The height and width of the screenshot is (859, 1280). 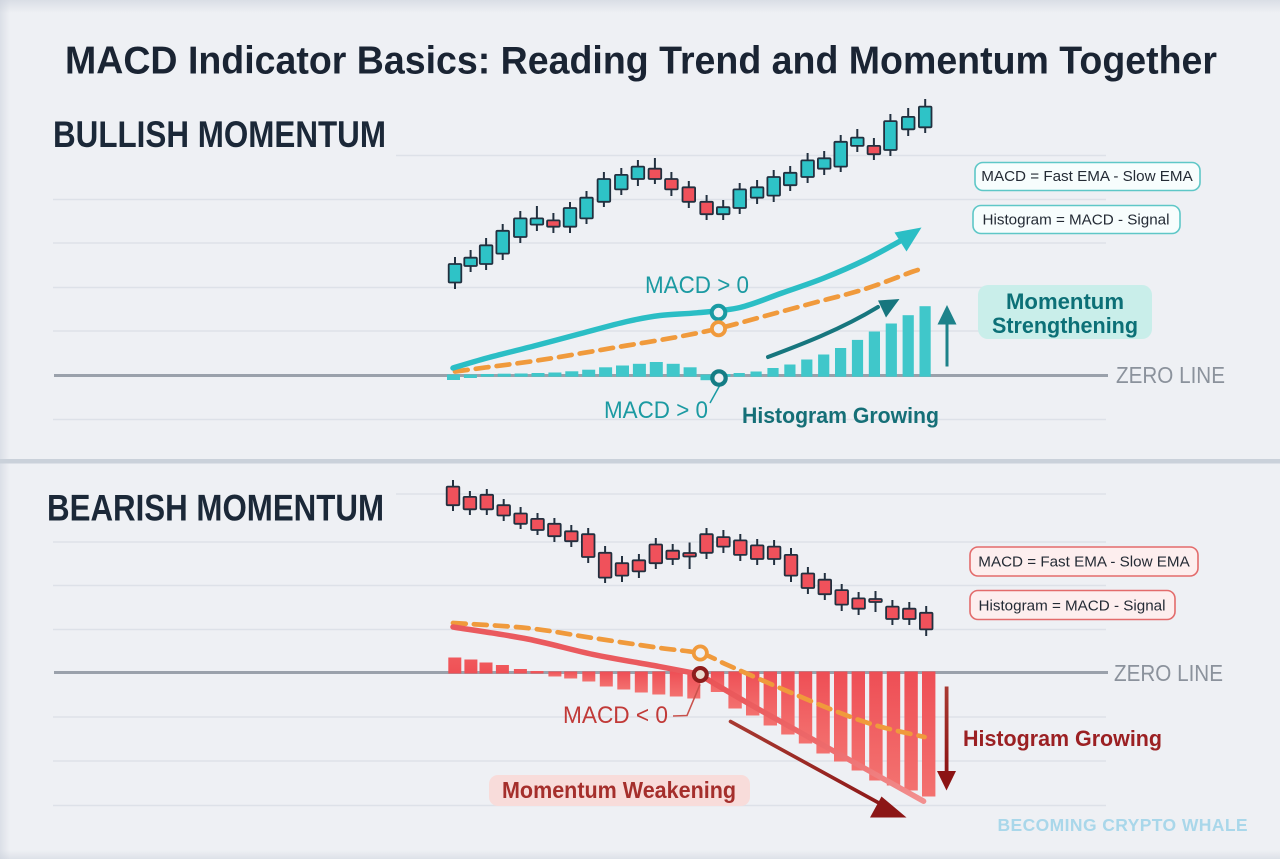 What do you see at coordinates (215, 508) in the screenshot?
I see `svg-text: BEARISH MOMENTUM` at bounding box center [215, 508].